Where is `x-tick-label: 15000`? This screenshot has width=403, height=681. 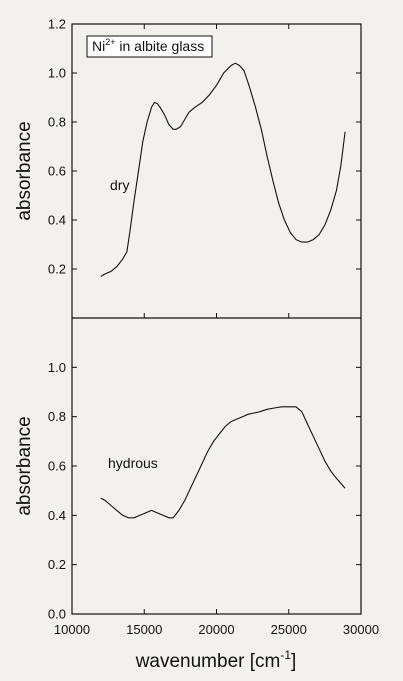 x-tick-label: 15000 is located at coordinates (144, 629).